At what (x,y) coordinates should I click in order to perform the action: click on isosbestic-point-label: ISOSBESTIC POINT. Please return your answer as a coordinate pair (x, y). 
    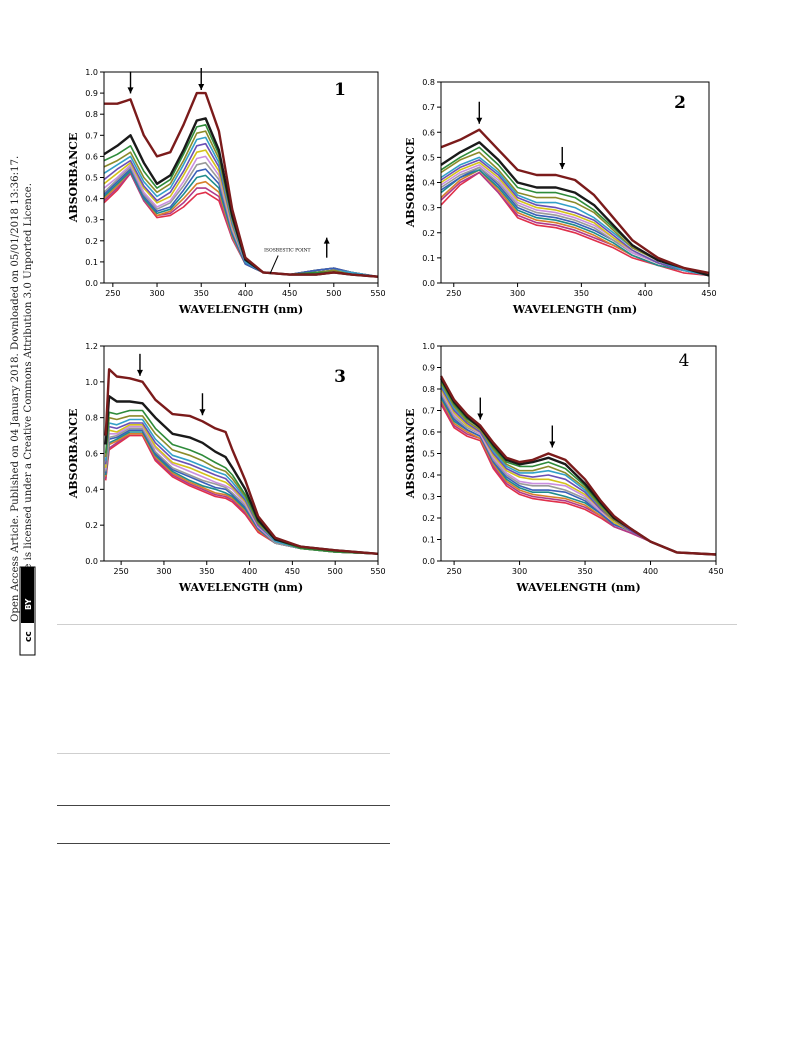
    Looking at the image, I should click on (287, 251).